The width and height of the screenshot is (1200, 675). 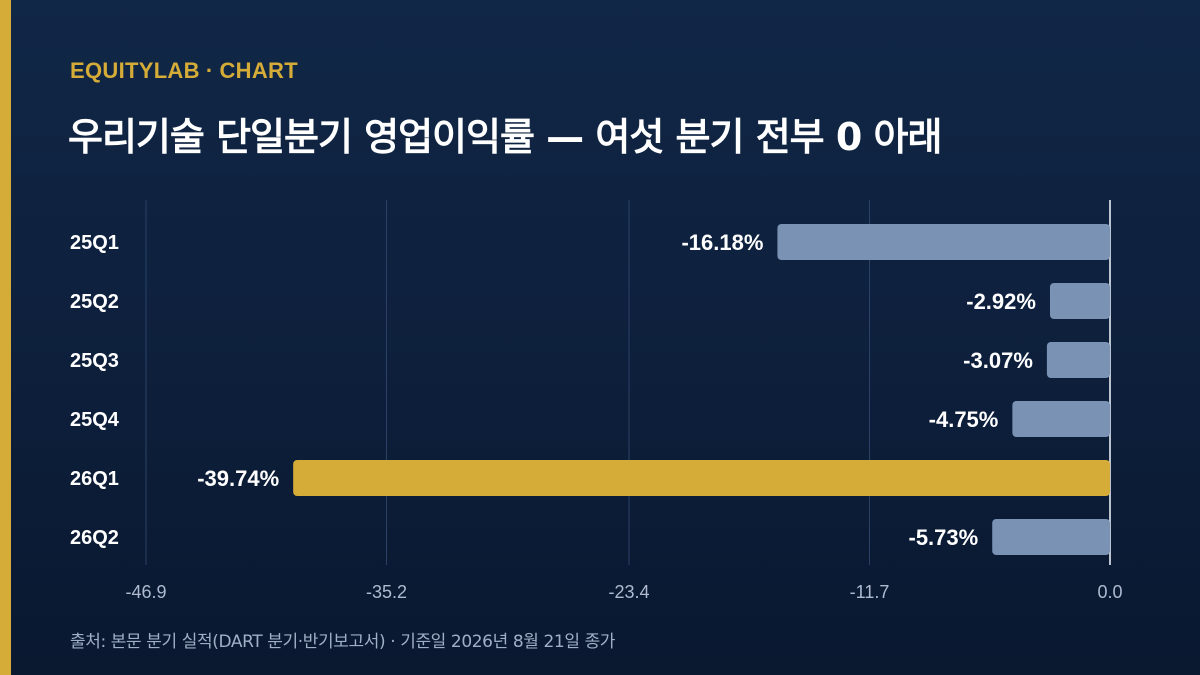 I want to click on category-label: 25Q3, so click(x=94, y=361).